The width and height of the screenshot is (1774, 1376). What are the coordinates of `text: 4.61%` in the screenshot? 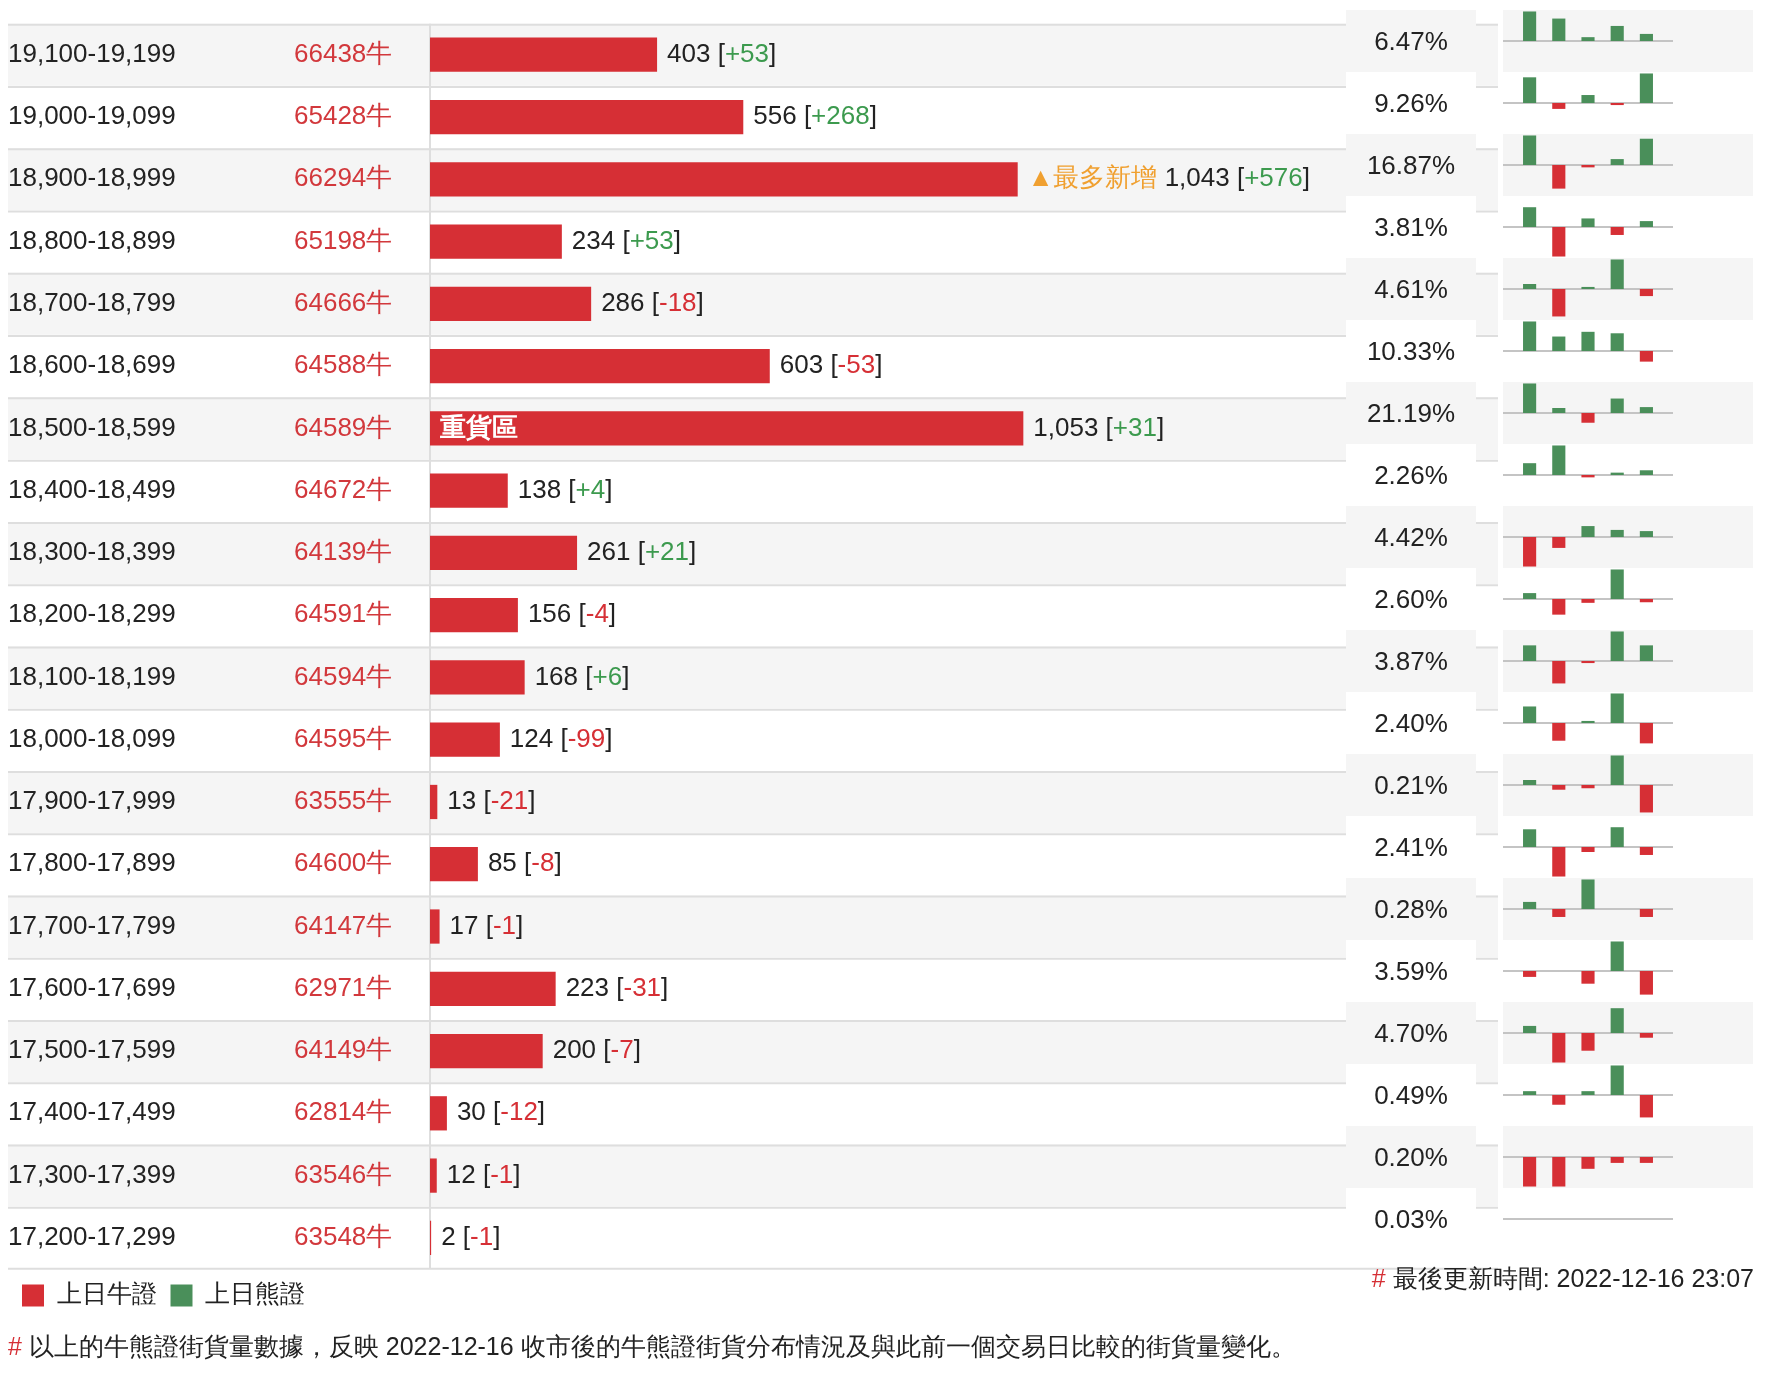 It's located at (1411, 289).